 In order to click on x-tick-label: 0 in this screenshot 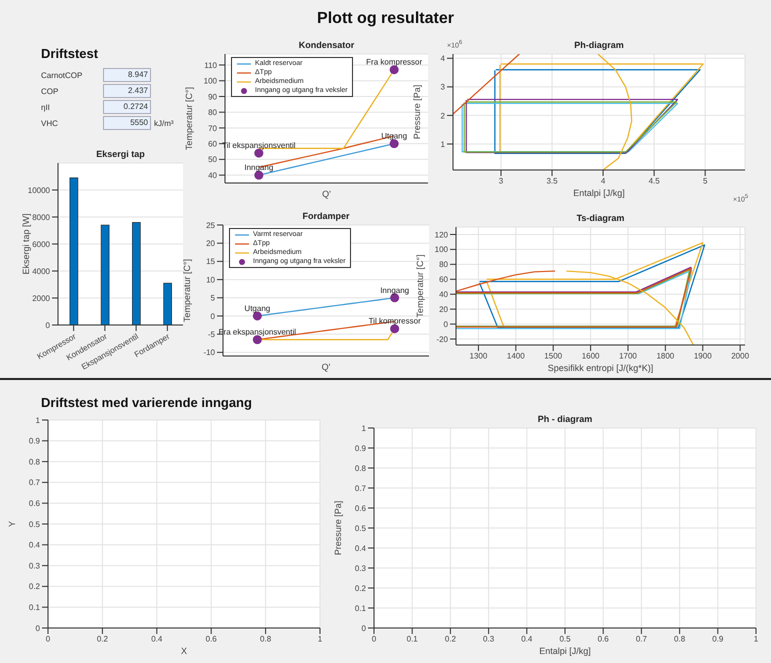, I will do `click(374, 639)`.